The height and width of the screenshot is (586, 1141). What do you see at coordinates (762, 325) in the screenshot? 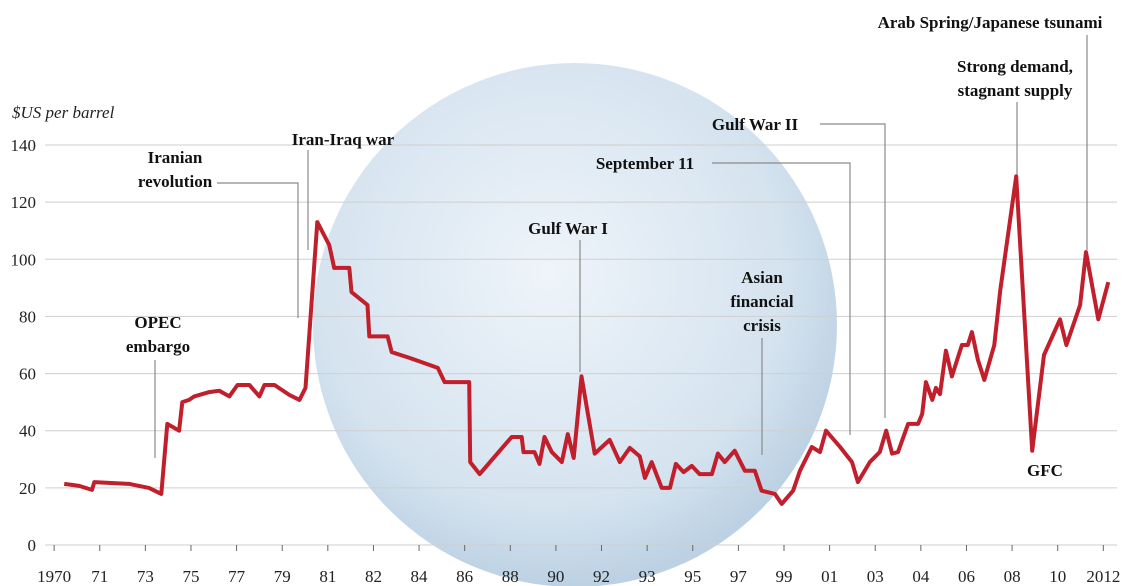
I see `annotation: crisis` at bounding box center [762, 325].